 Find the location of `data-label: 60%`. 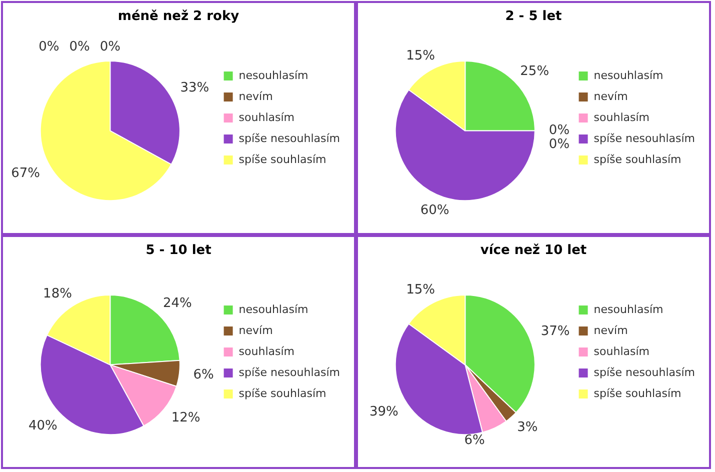

data-label: 60% is located at coordinates (435, 210).